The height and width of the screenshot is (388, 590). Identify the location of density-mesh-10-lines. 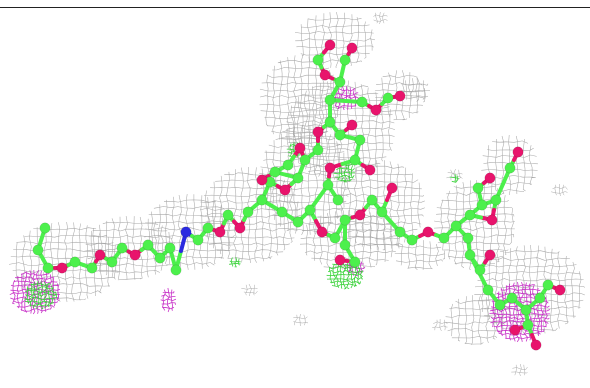
(419, 255).